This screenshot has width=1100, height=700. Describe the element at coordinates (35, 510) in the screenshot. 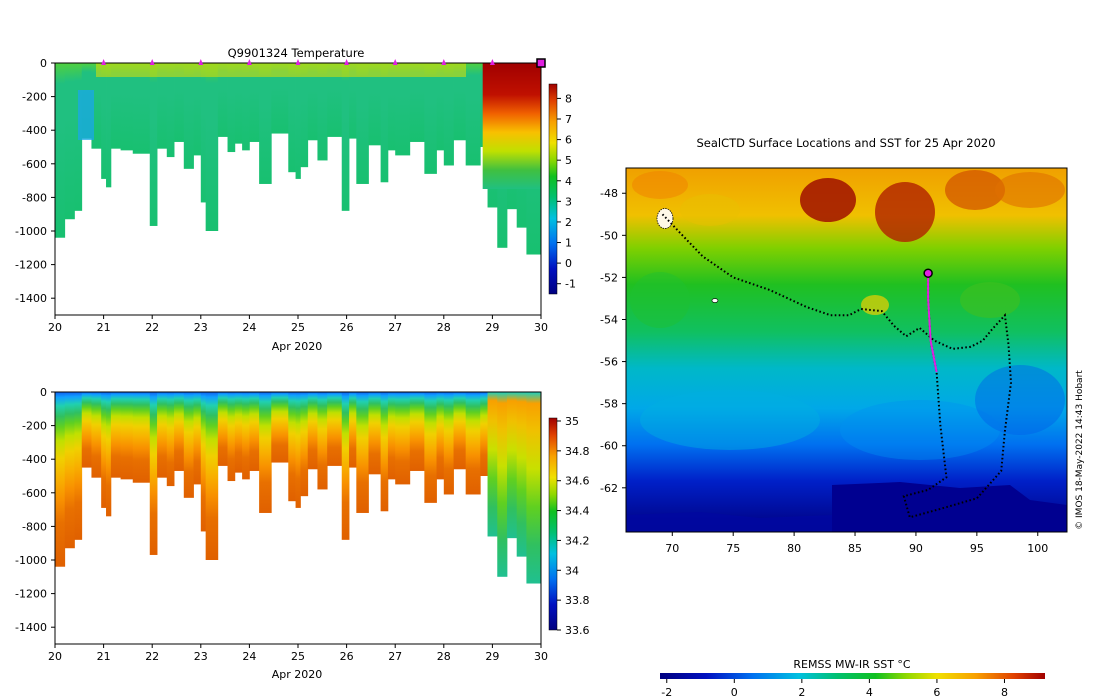

I see `salinity-y-axis: 0 -200 -400 -600 -800 -1000 -1200 -1400` at that location.